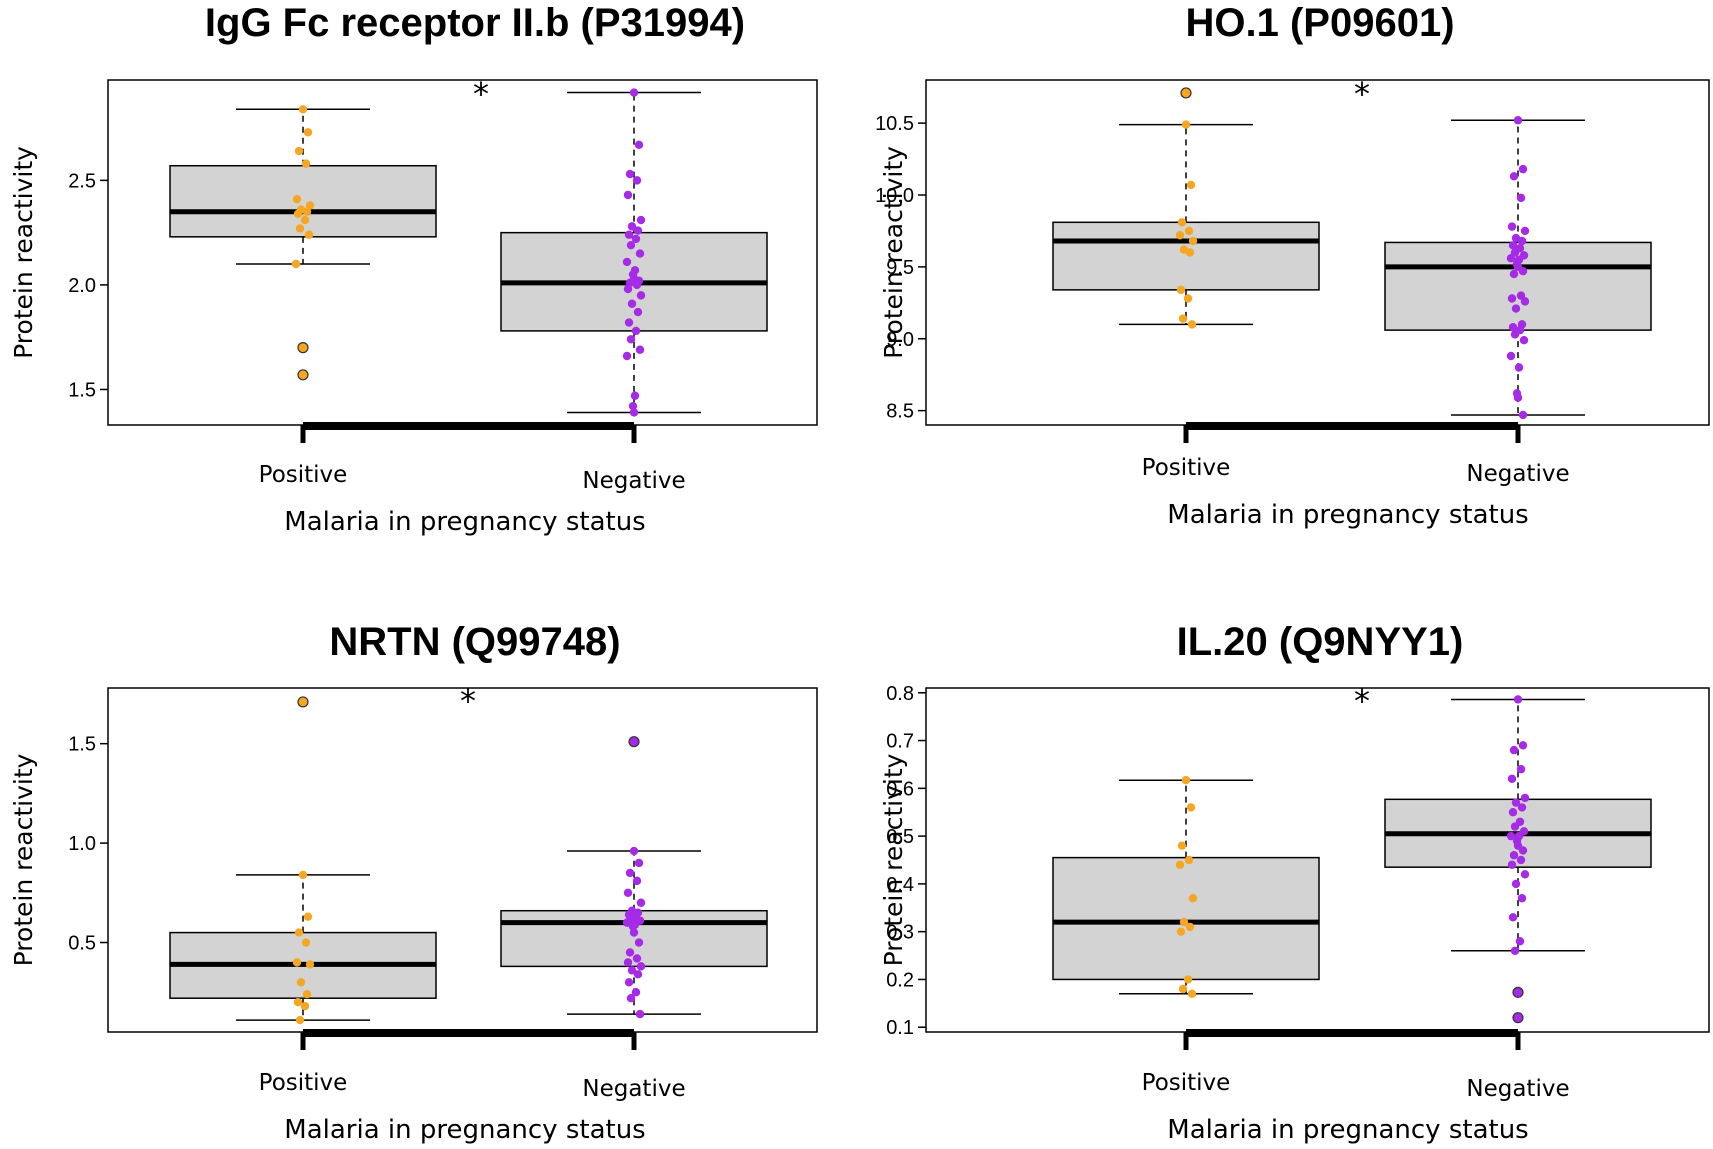 This screenshot has width=1713, height=1149. I want to click on y-tick-label: 9.5, so click(900, 268).